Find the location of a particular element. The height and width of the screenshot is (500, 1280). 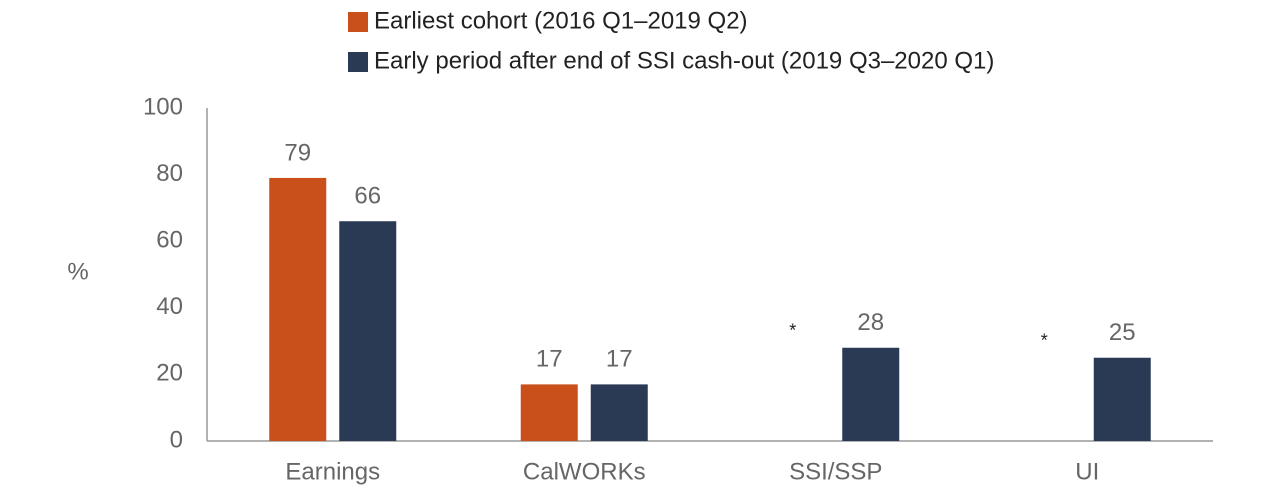

x-tick-label: Earnings is located at coordinates (332, 471).